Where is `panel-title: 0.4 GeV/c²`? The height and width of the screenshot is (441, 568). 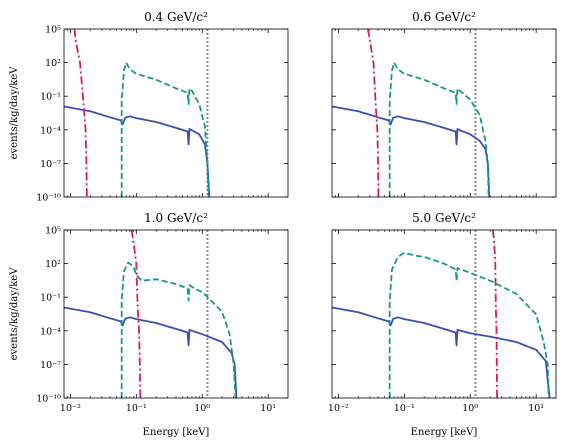 panel-title: 0.4 GeV/c² is located at coordinates (176, 17).